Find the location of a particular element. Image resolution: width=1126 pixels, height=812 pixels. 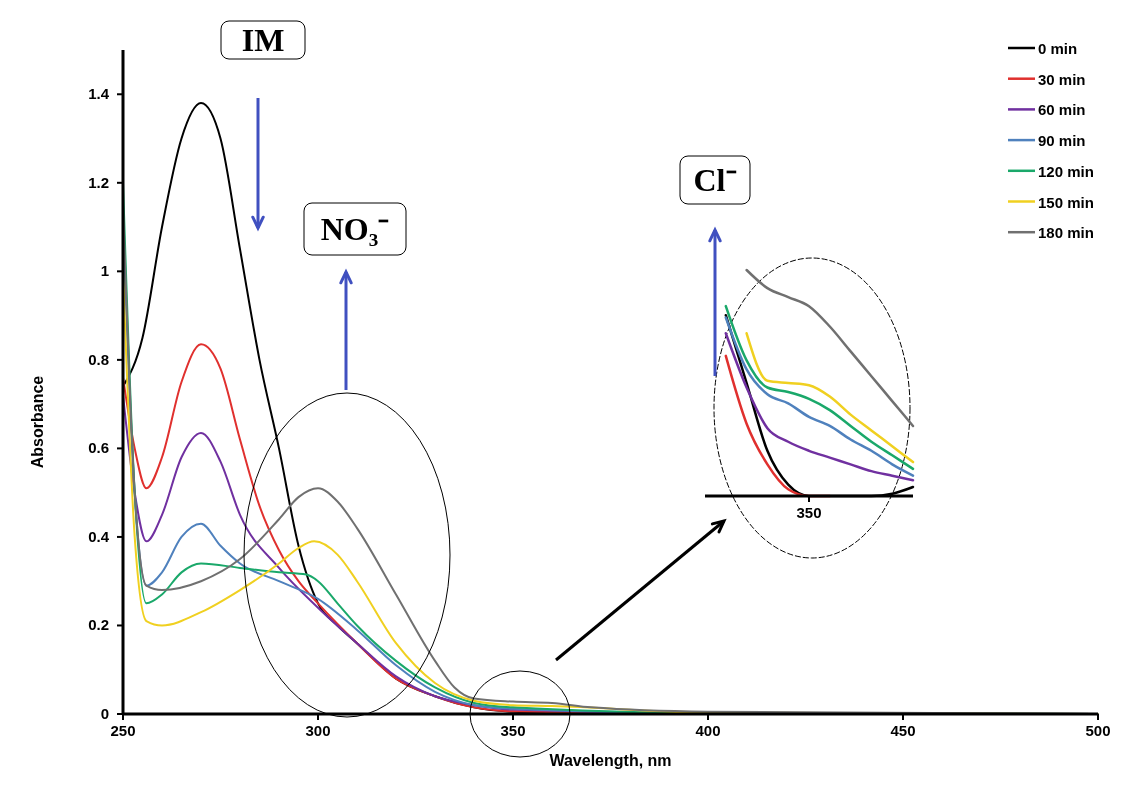

annotation: IM is located at coordinates (263, 40).